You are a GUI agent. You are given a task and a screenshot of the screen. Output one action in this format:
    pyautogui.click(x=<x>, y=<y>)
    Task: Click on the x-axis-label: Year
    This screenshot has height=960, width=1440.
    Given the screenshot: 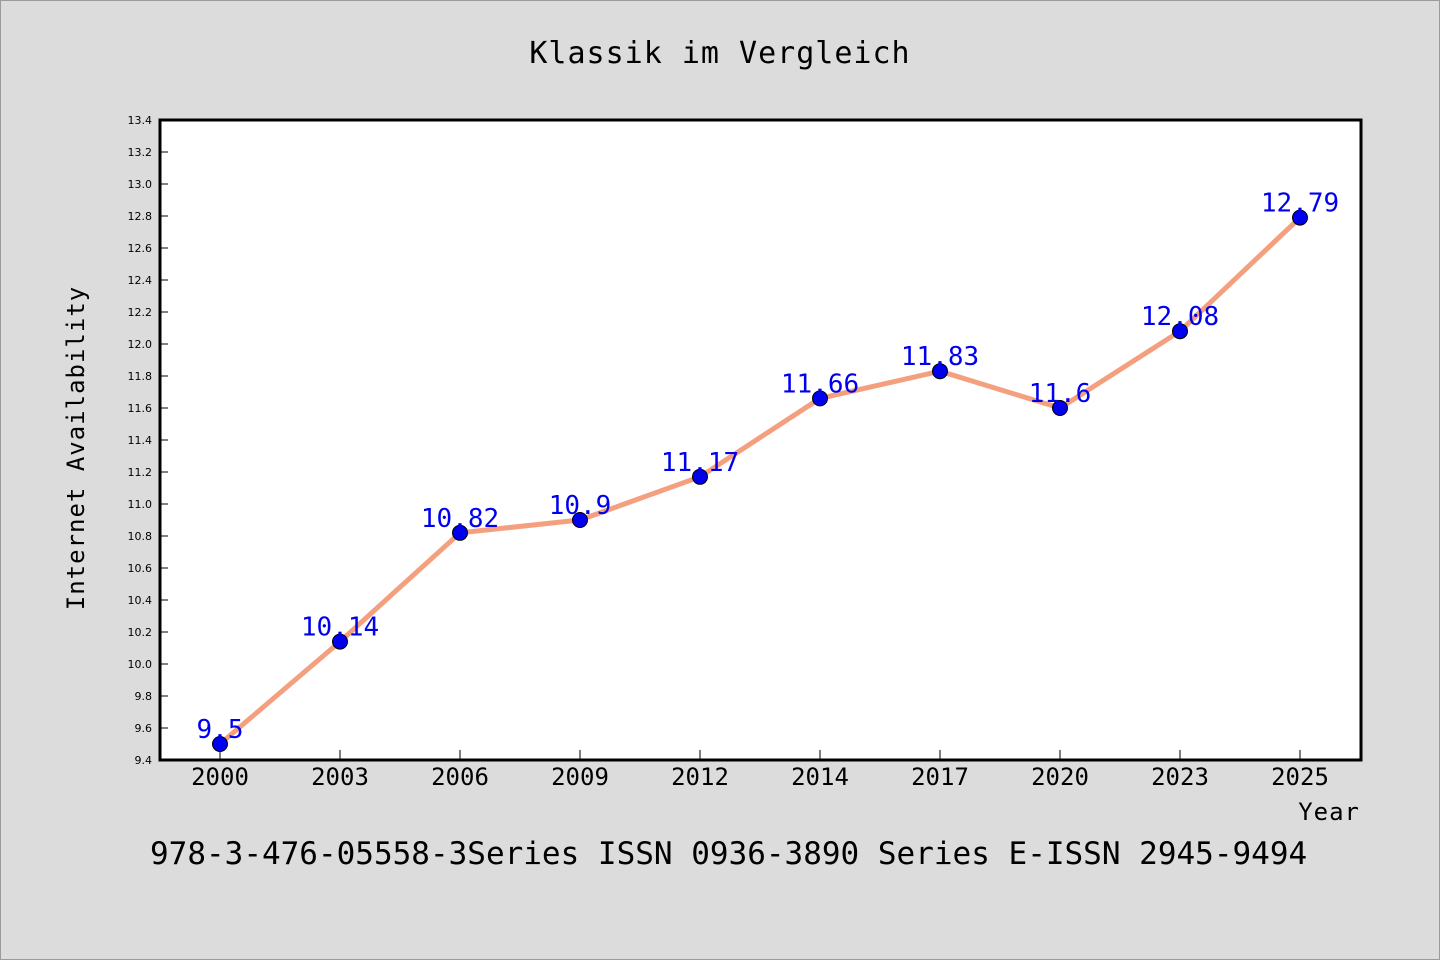 What is the action you would take?
    pyautogui.click(x=1329, y=812)
    